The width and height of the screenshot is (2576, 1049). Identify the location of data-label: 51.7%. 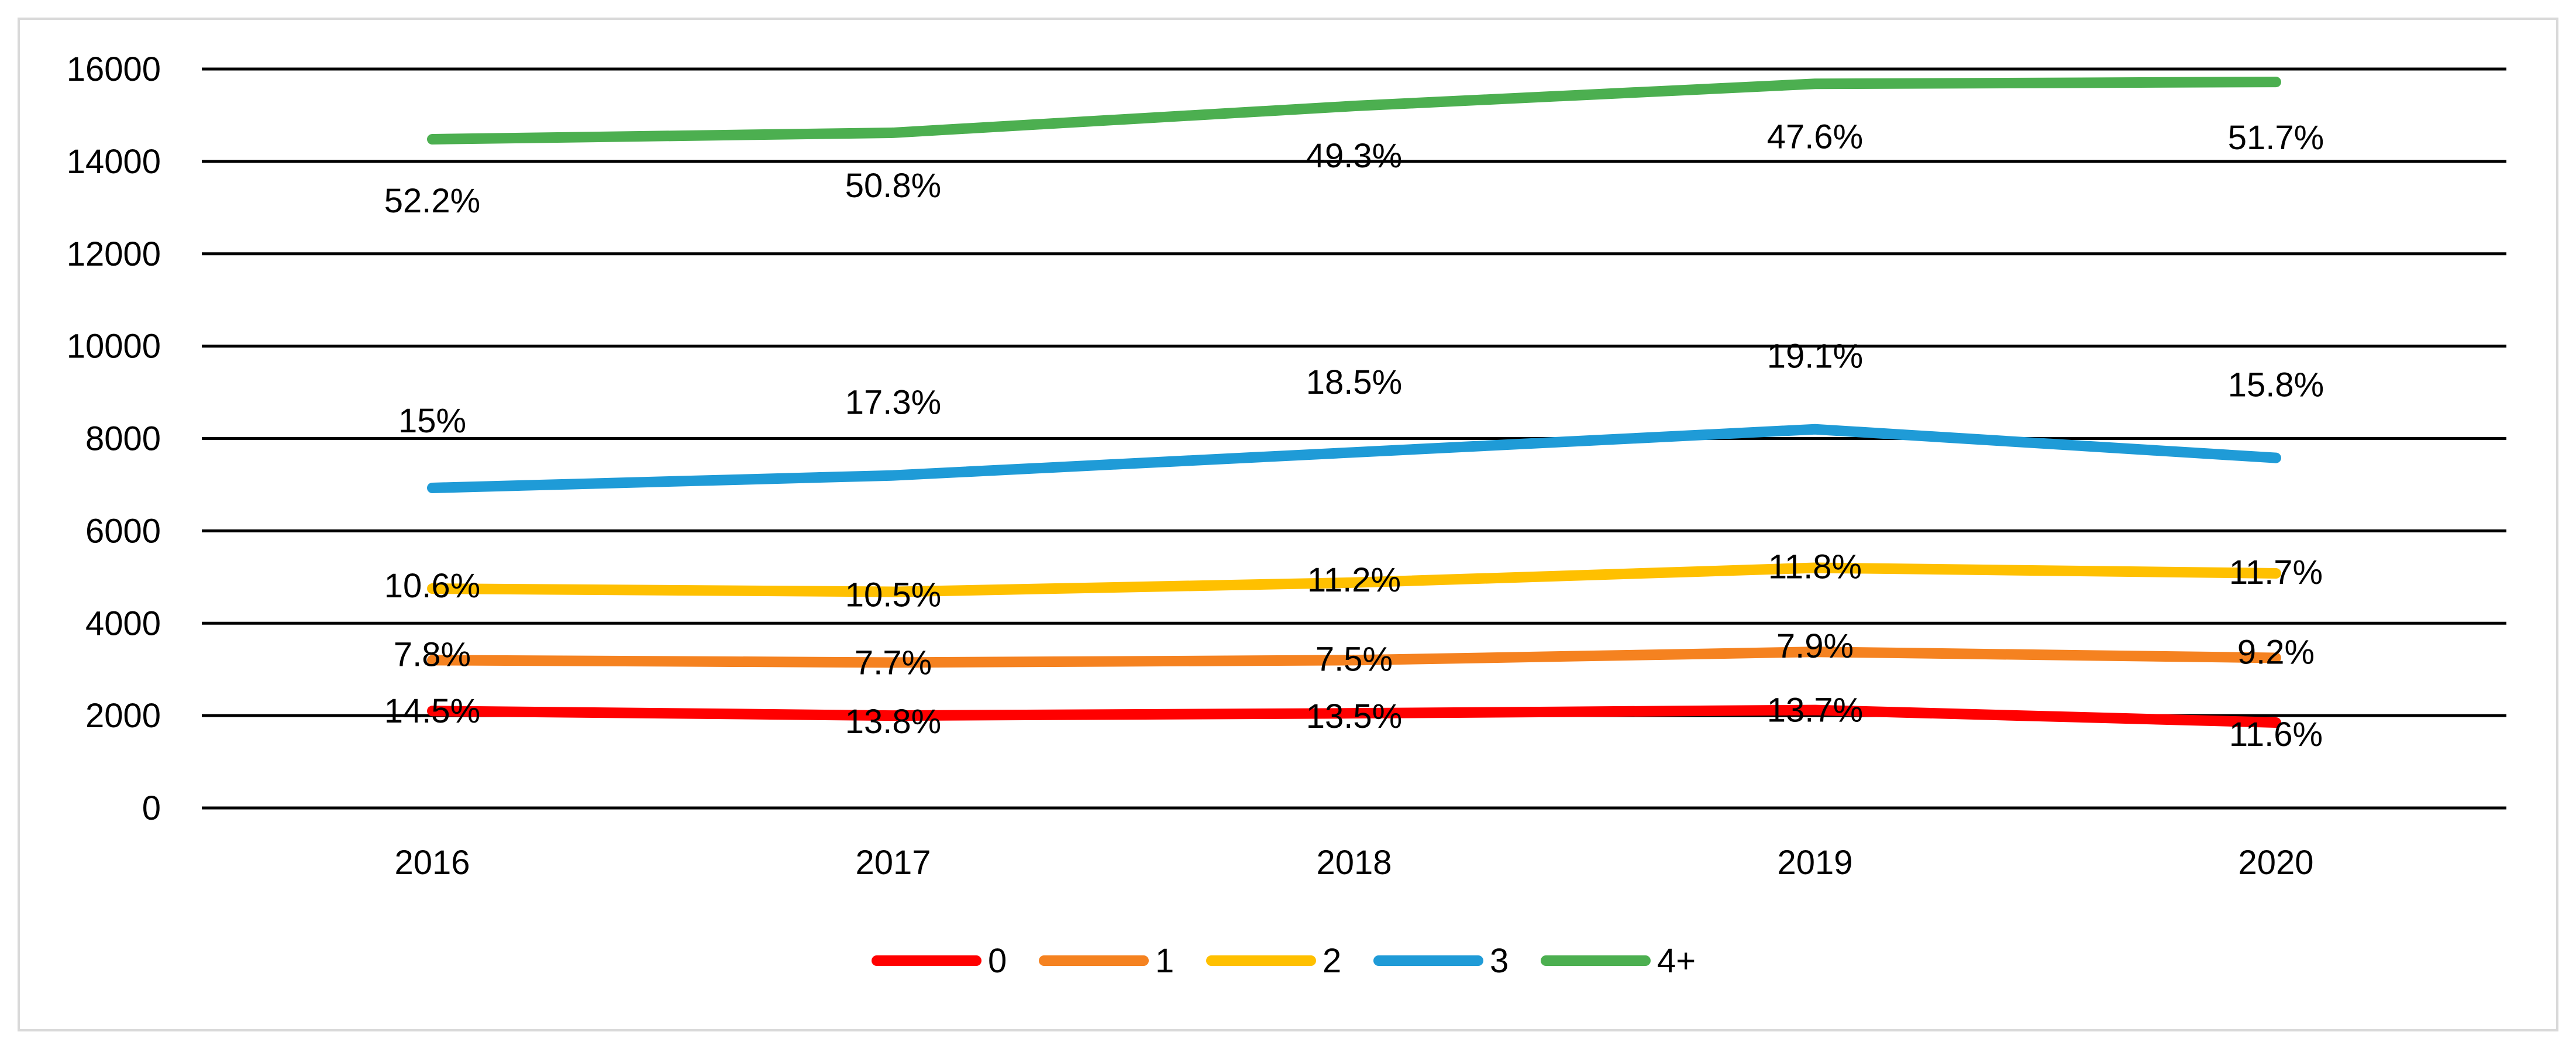
(2276, 138).